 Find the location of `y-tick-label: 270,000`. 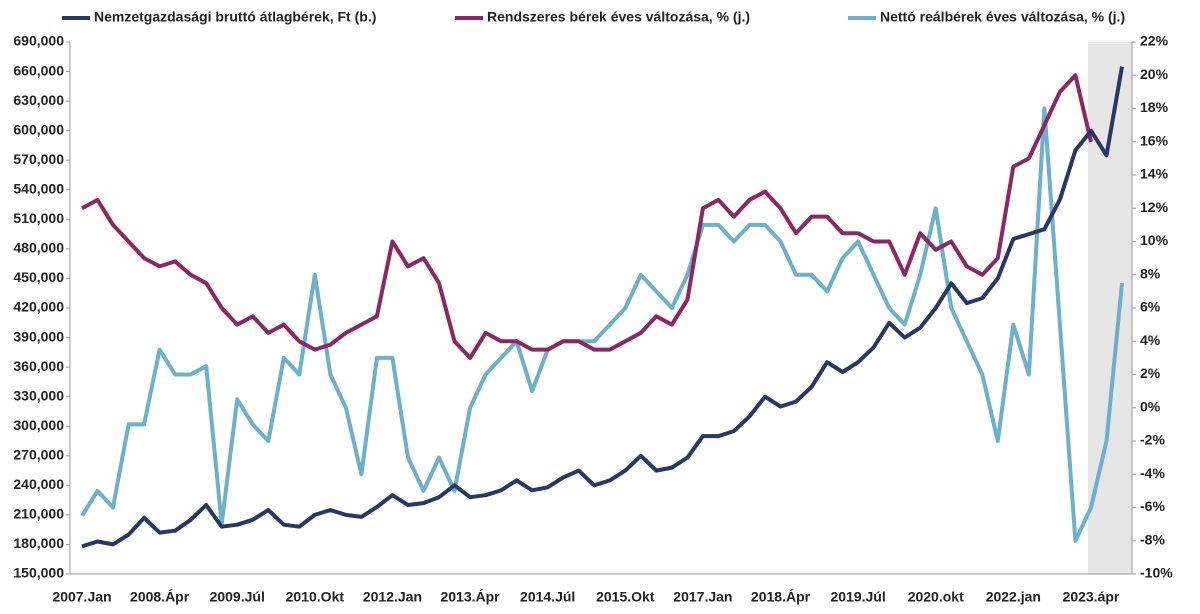

y-tick-label: 270,000 is located at coordinates (38, 454).